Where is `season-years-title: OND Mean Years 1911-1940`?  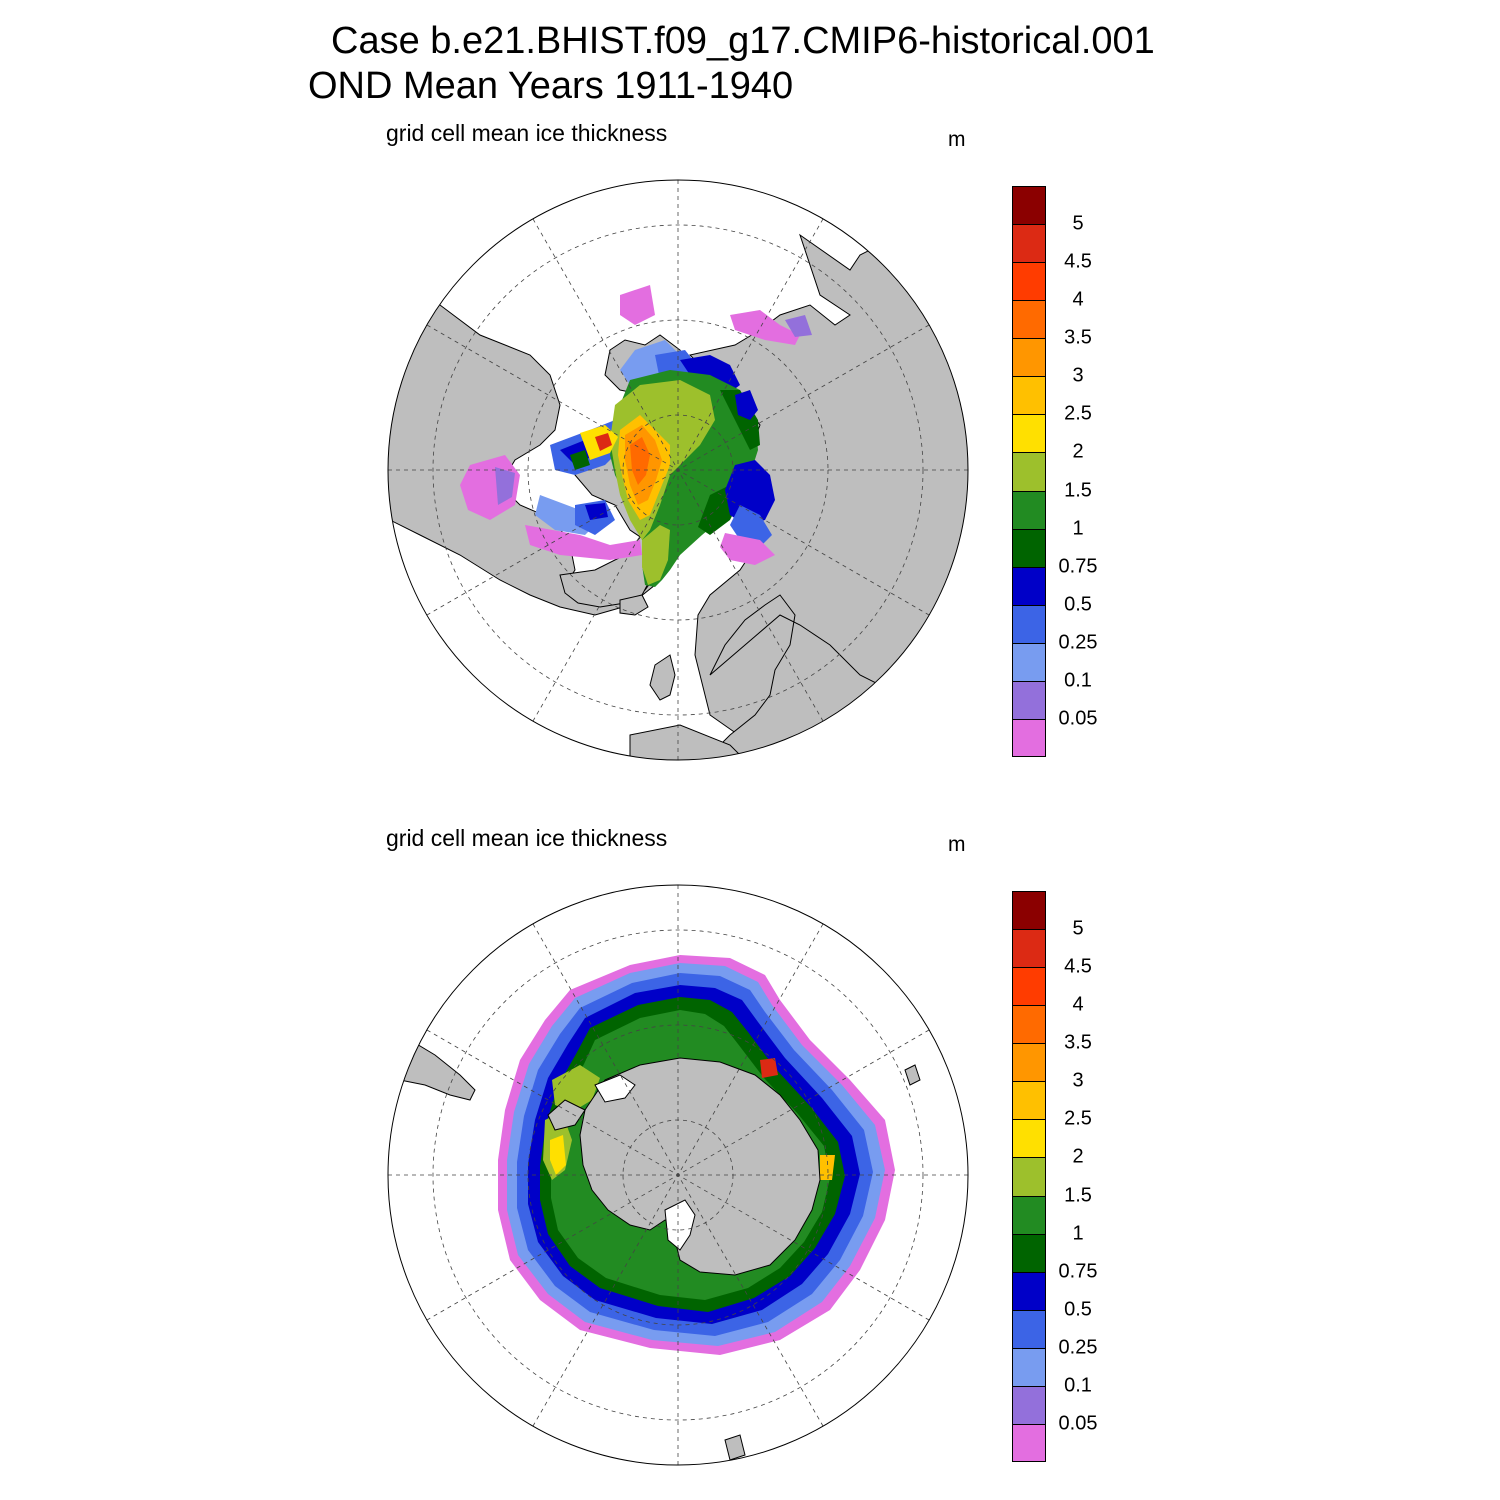
season-years-title: OND Mean Years 1911-1940 is located at coordinates (551, 86).